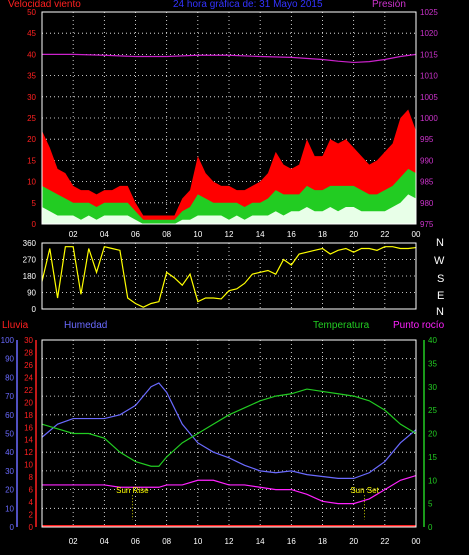  Describe the element at coordinates (28, 390) in the screenshot. I see `rain-ytick-22: 22` at that location.